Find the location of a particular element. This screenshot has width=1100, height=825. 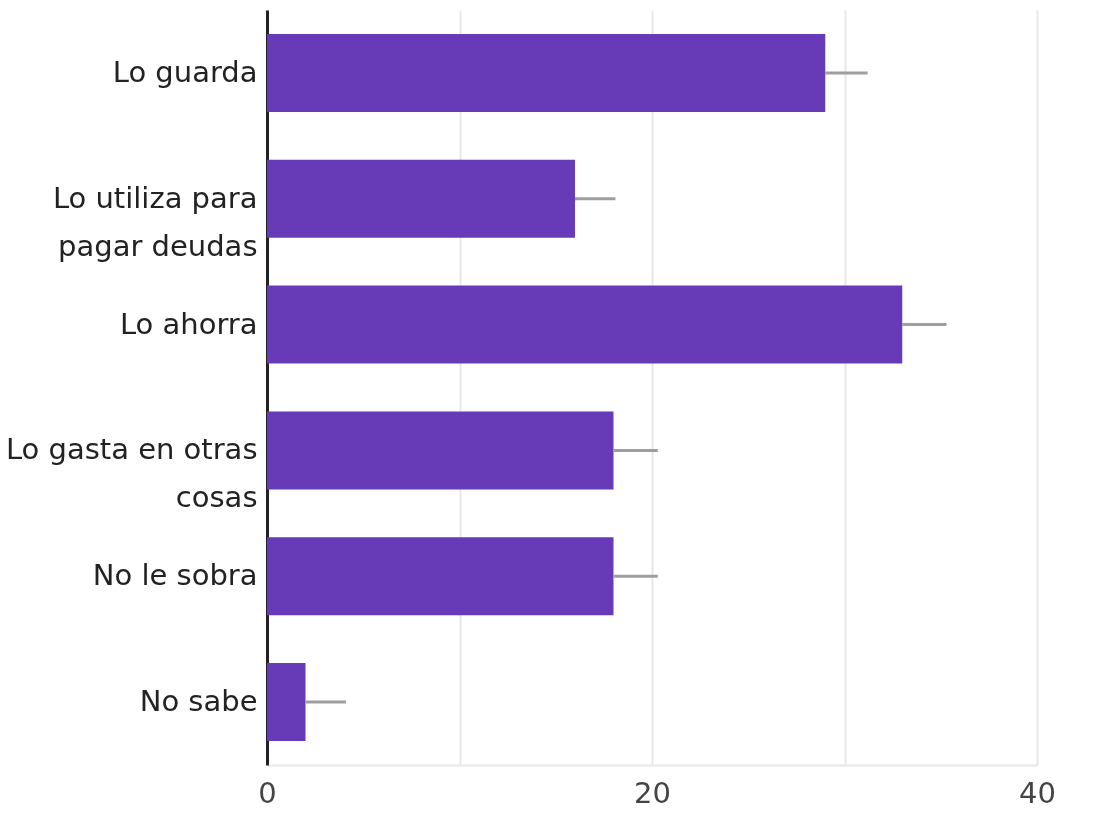

x-tick-label: 0 is located at coordinates (267, 792).